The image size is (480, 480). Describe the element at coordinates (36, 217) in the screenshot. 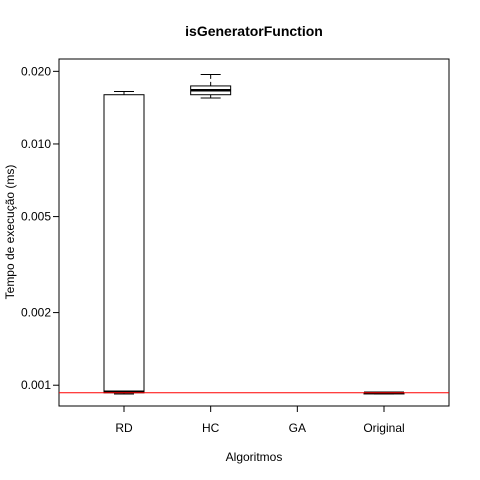

I see `y-tick-label: 0.005` at that location.